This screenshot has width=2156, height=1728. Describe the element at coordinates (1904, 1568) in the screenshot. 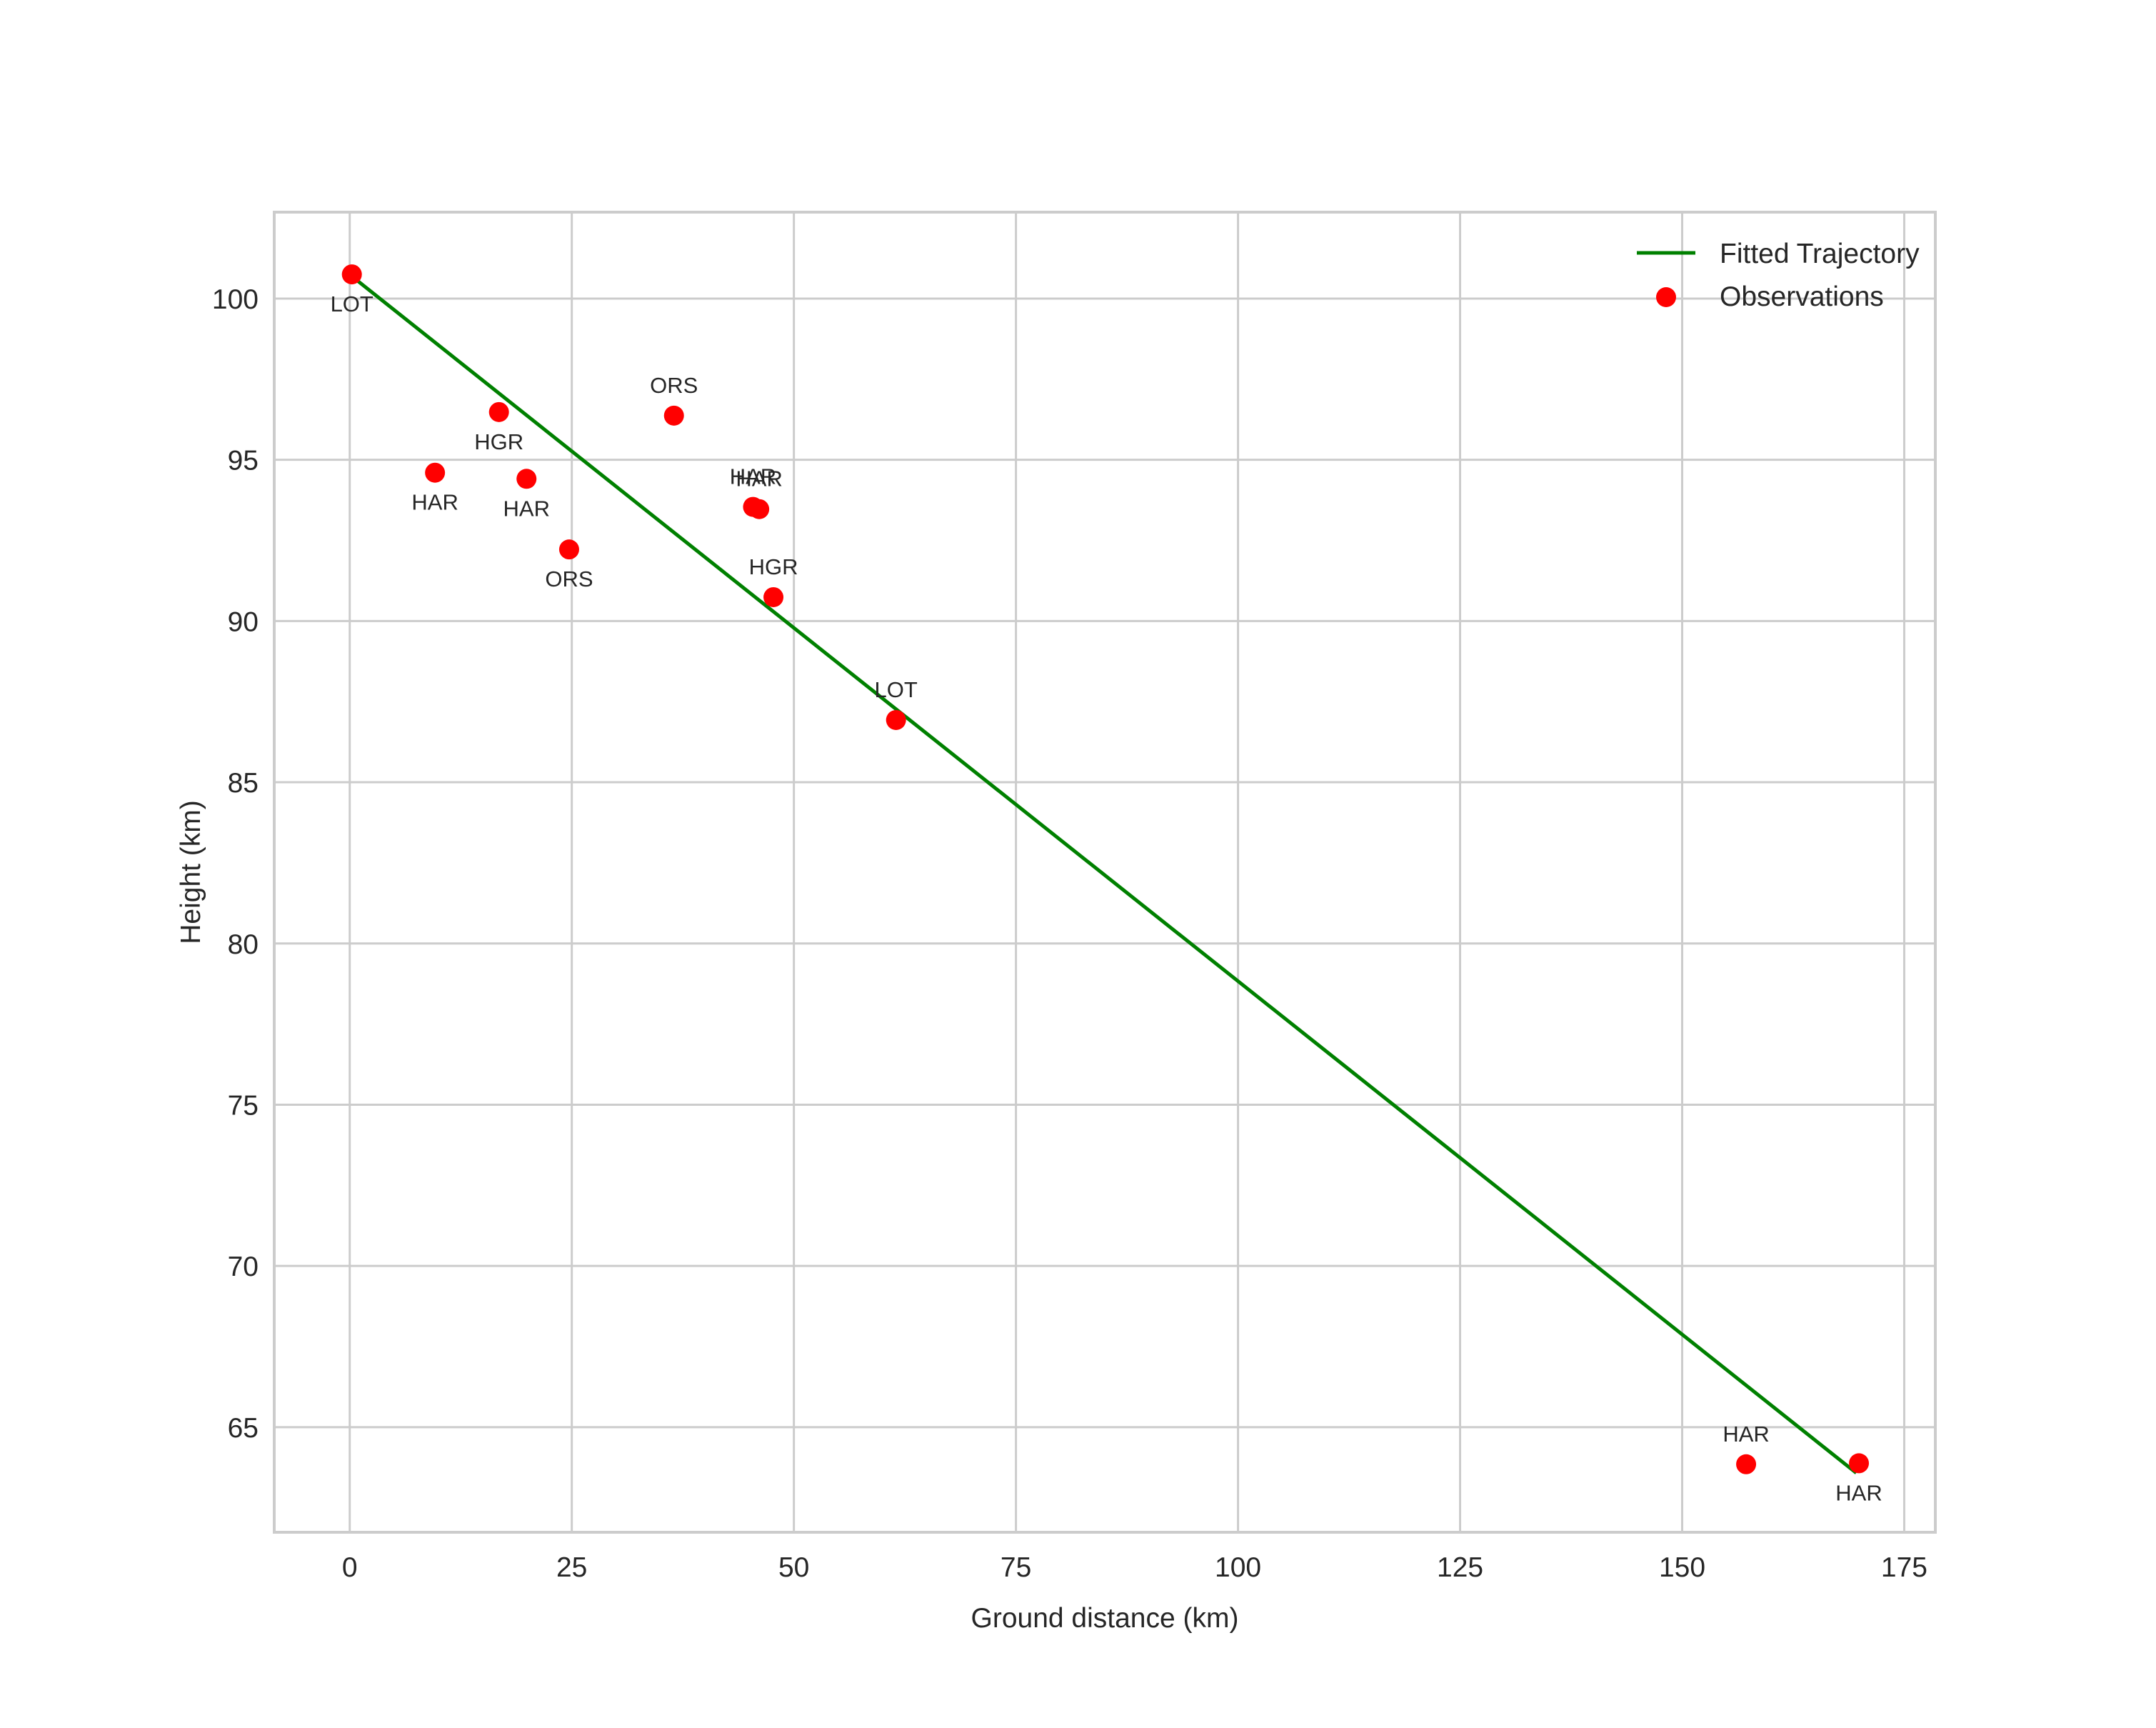

I see `x-tick-label: 175` at that location.